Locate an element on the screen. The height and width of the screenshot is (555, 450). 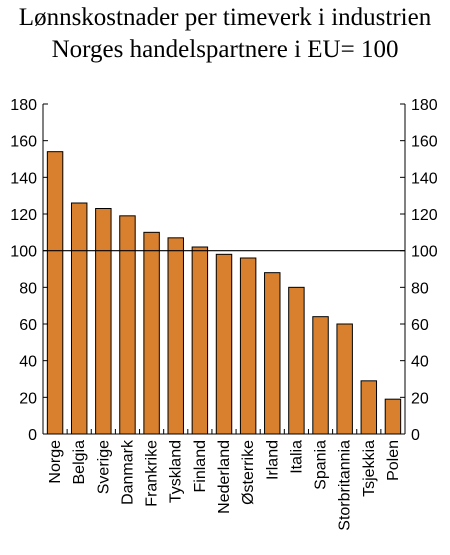
bar-polen is located at coordinates (393, 416).